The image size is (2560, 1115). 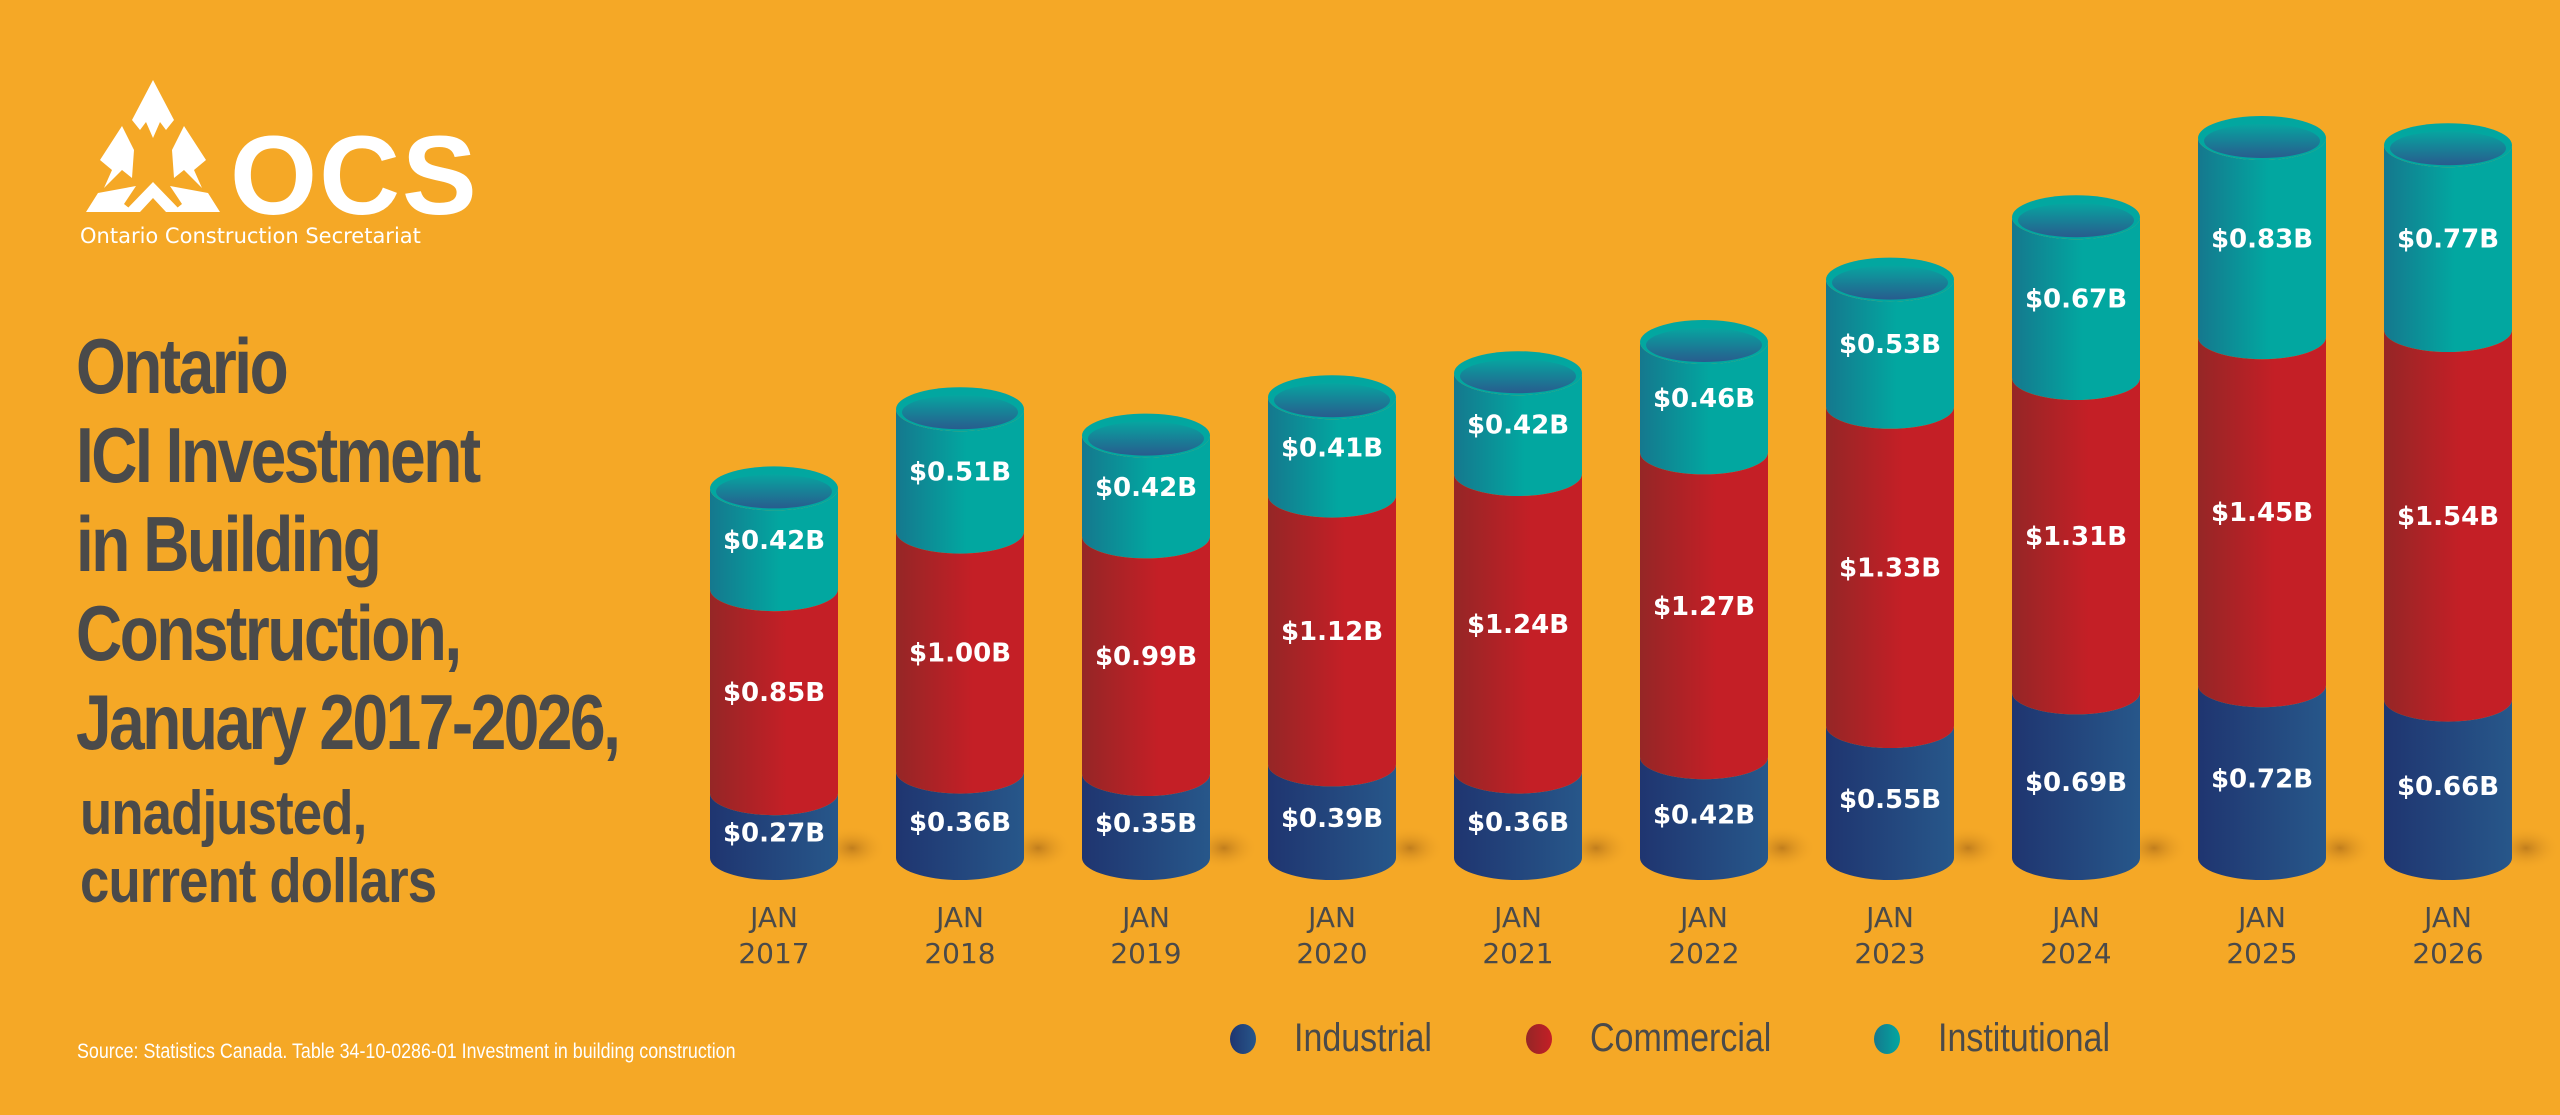 What do you see at coordinates (2262, 780) in the screenshot?
I see `data-label: $0.72B` at bounding box center [2262, 780].